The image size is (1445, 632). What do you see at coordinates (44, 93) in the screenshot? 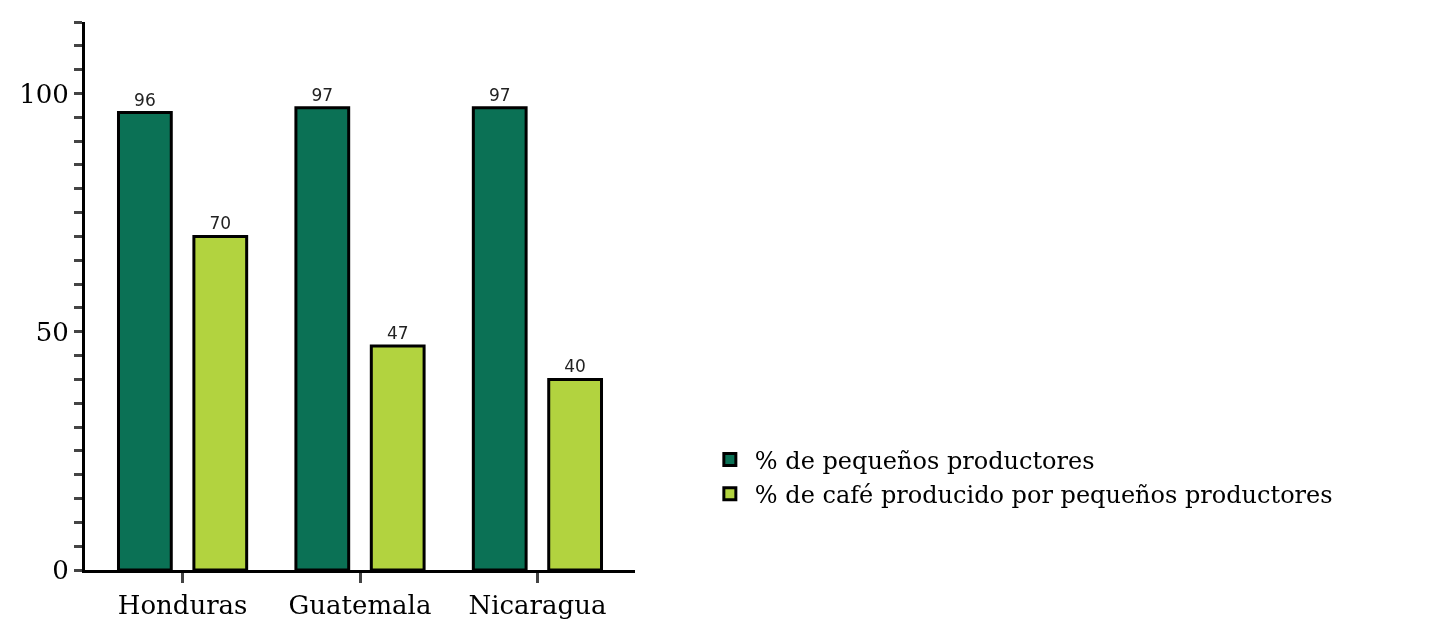
I see `y-tick-label: 100` at bounding box center [44, 93].